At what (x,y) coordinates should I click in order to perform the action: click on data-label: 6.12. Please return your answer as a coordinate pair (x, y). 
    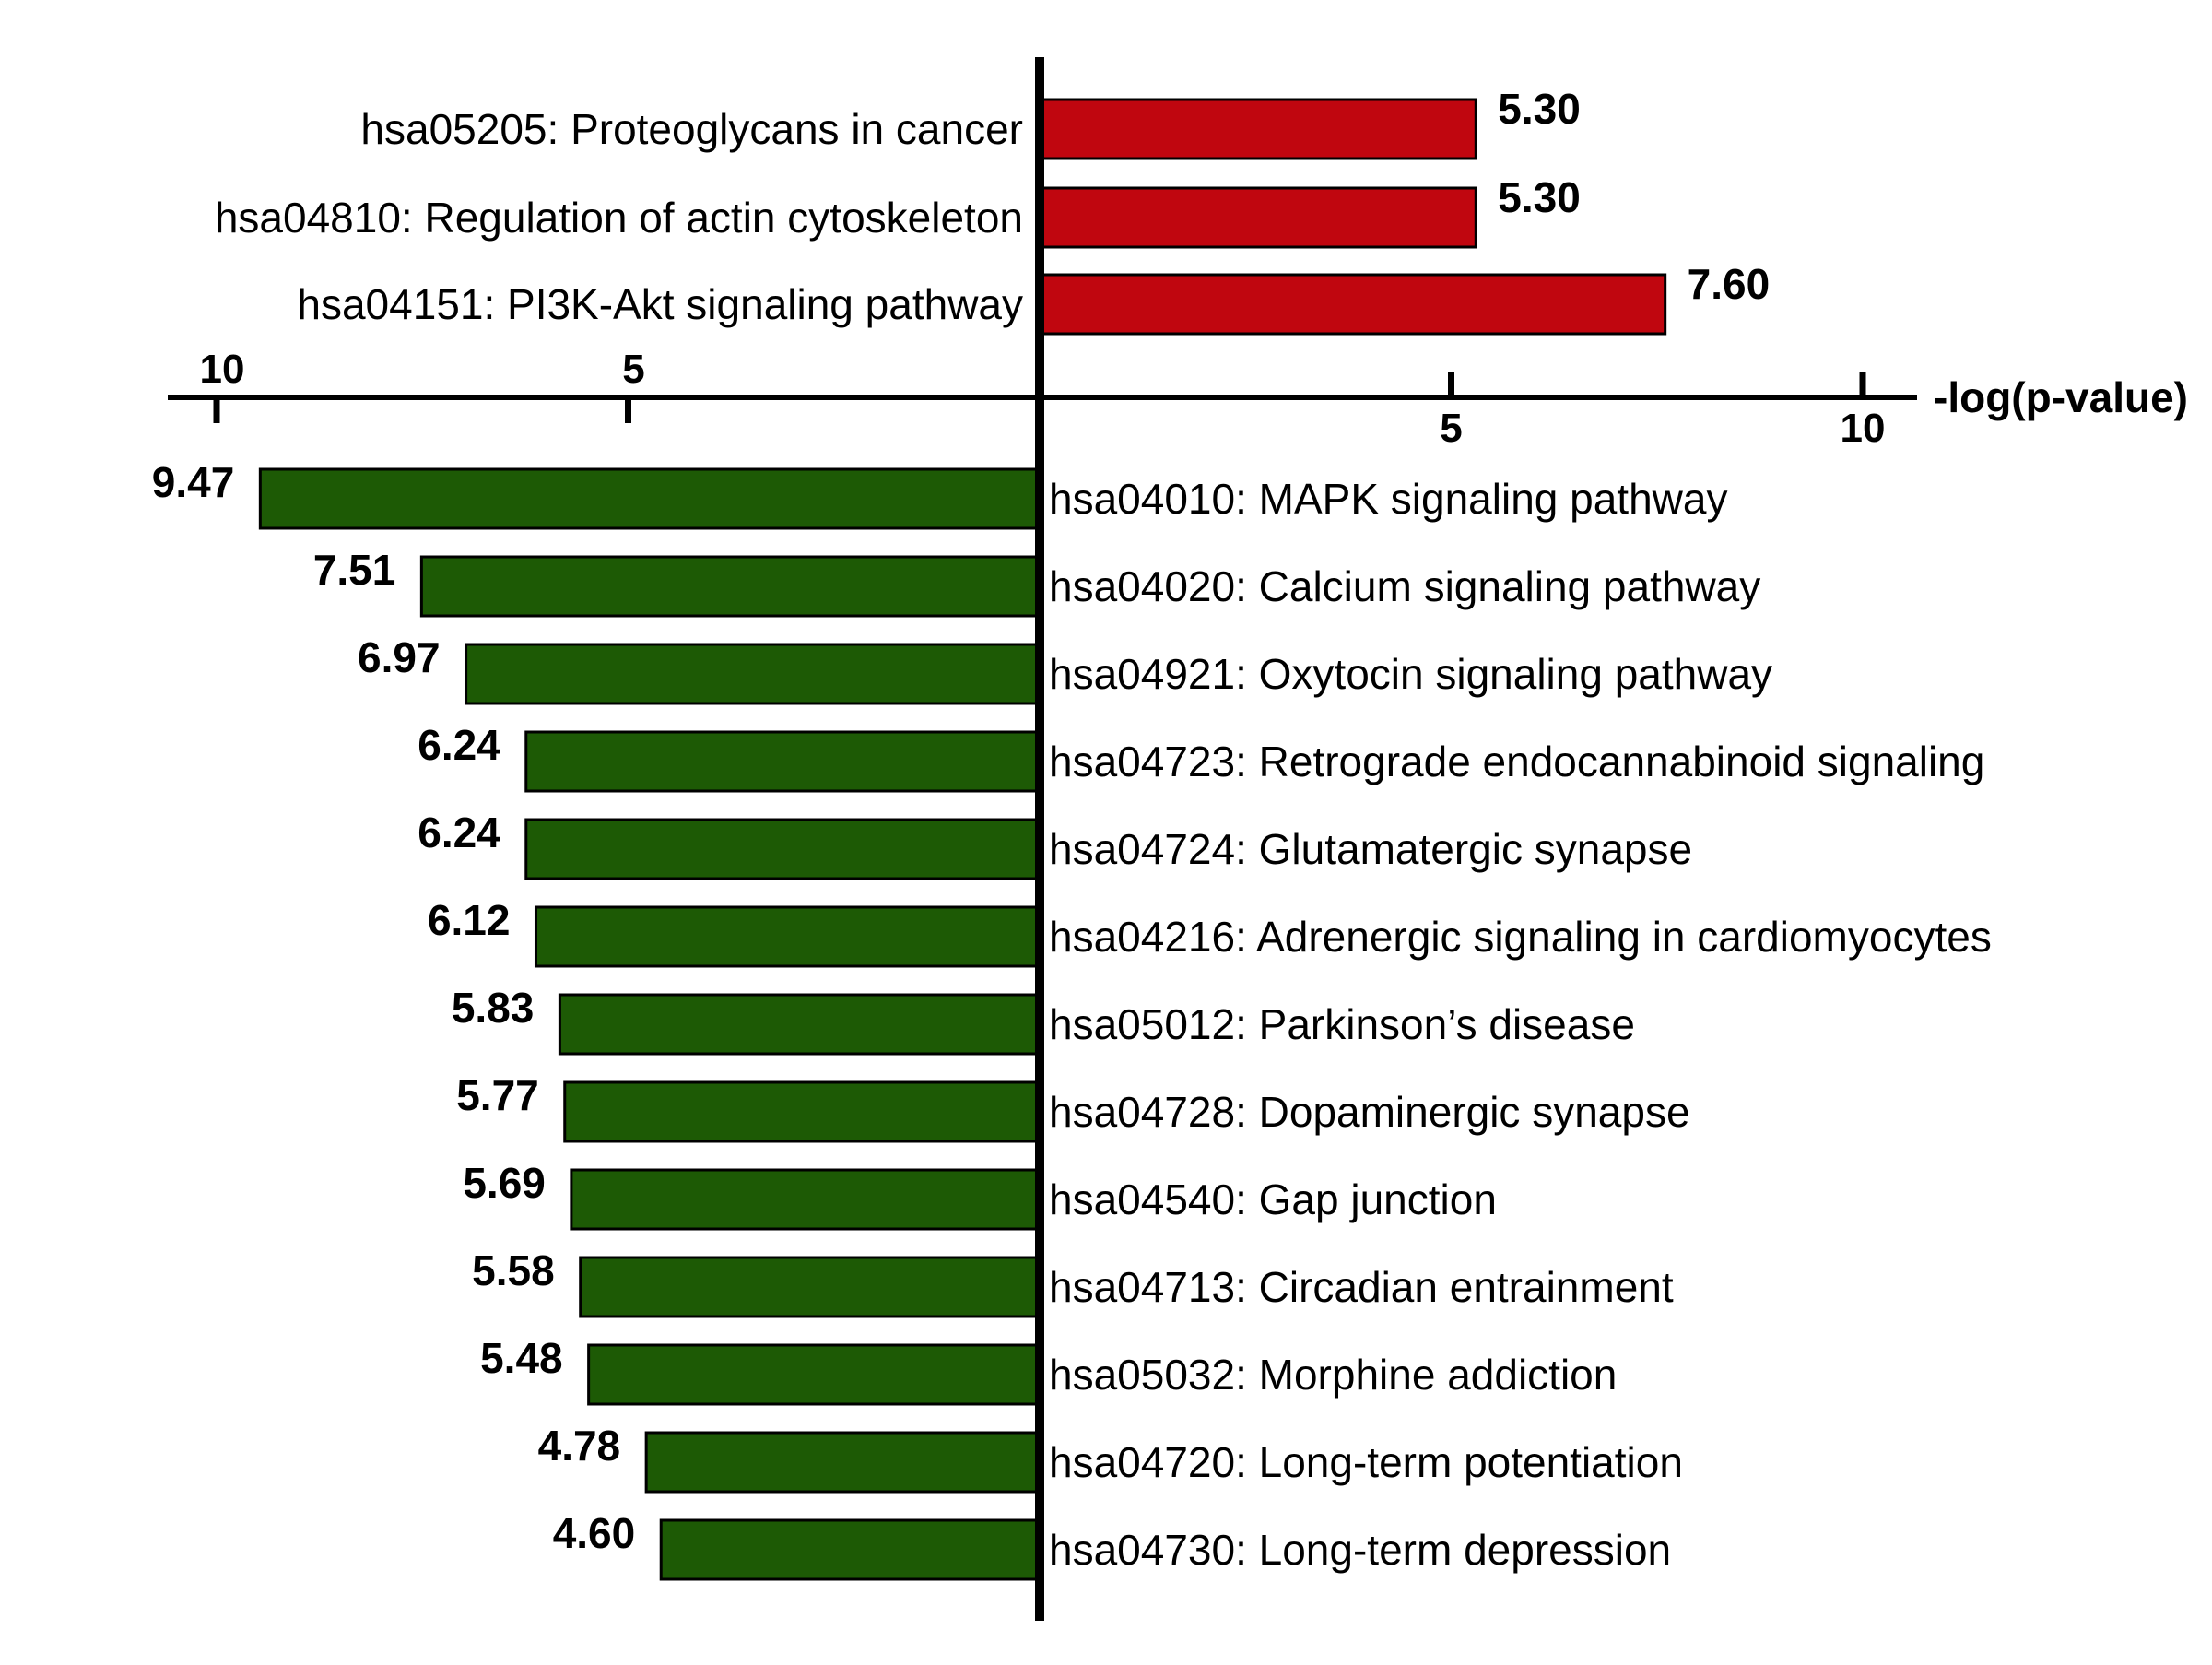
    Looking at the image, I should click on (469, 920).